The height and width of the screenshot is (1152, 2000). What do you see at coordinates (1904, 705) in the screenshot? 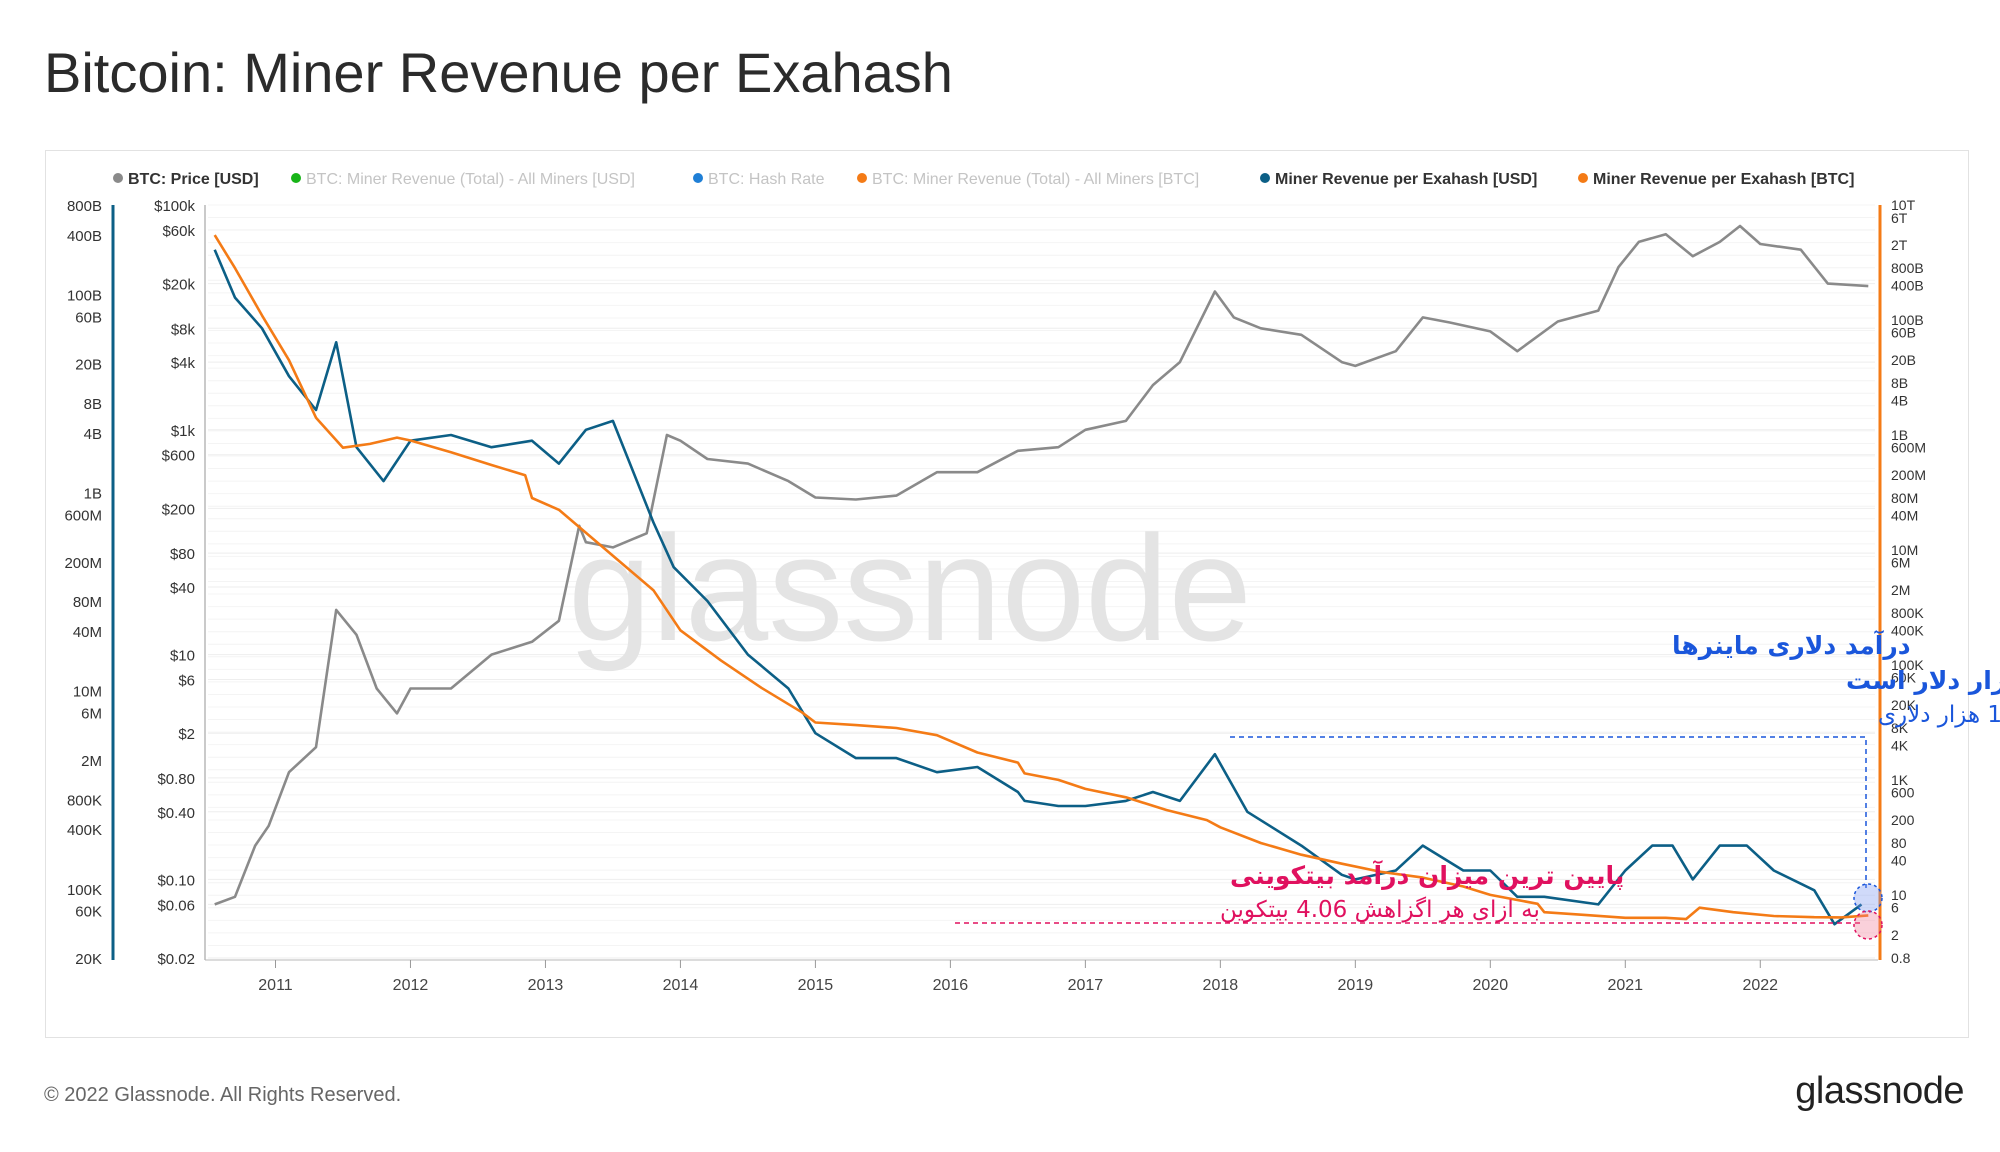
I see `right-tick-label: 20K` at bounding box center [1904, 705].